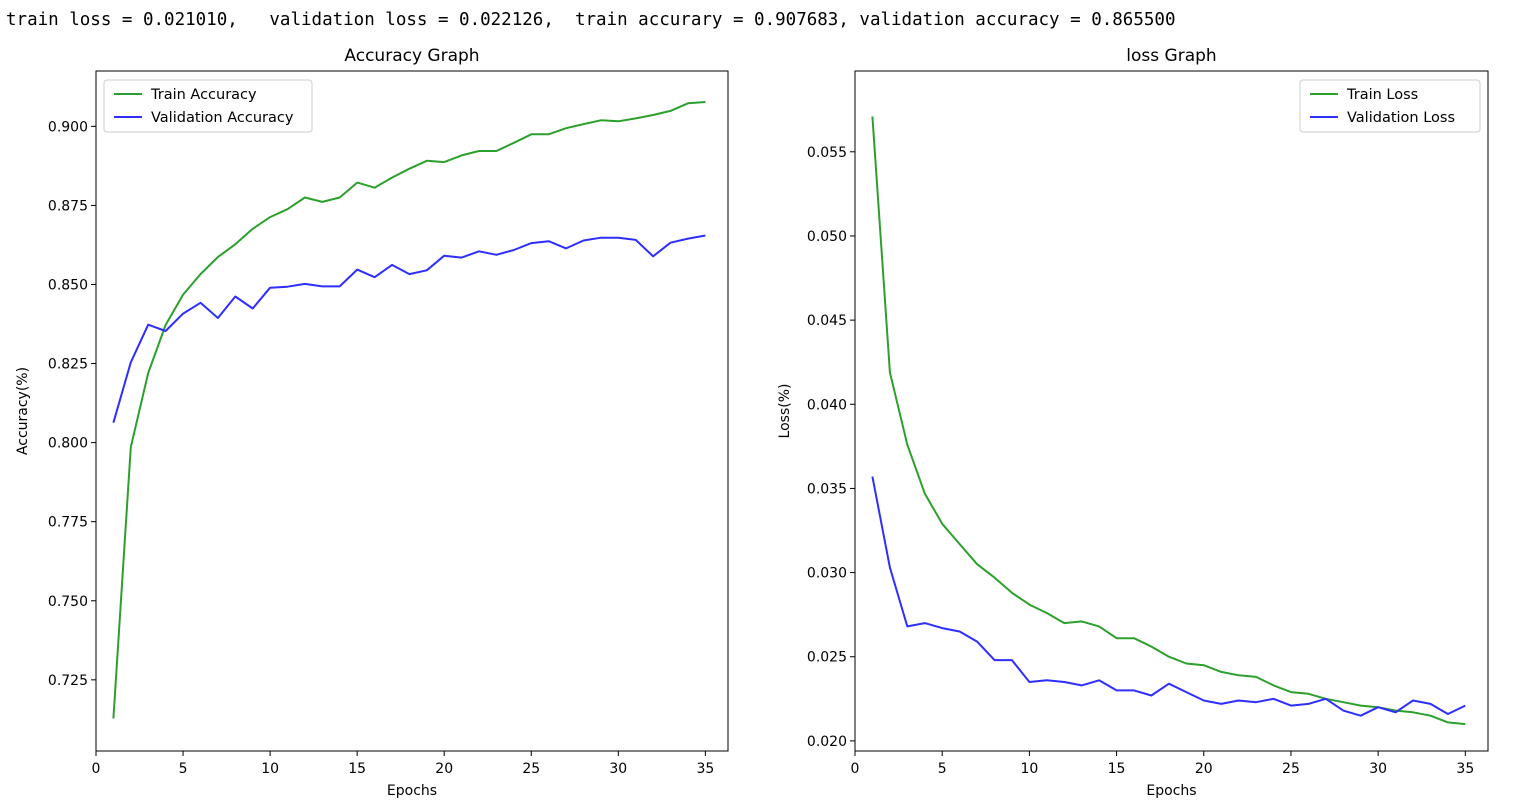  What do you see at coordinates (23, 411) in the screenshot?
I see `y-axis-label: Accuracy(%)` at bounding box center [23, 411].